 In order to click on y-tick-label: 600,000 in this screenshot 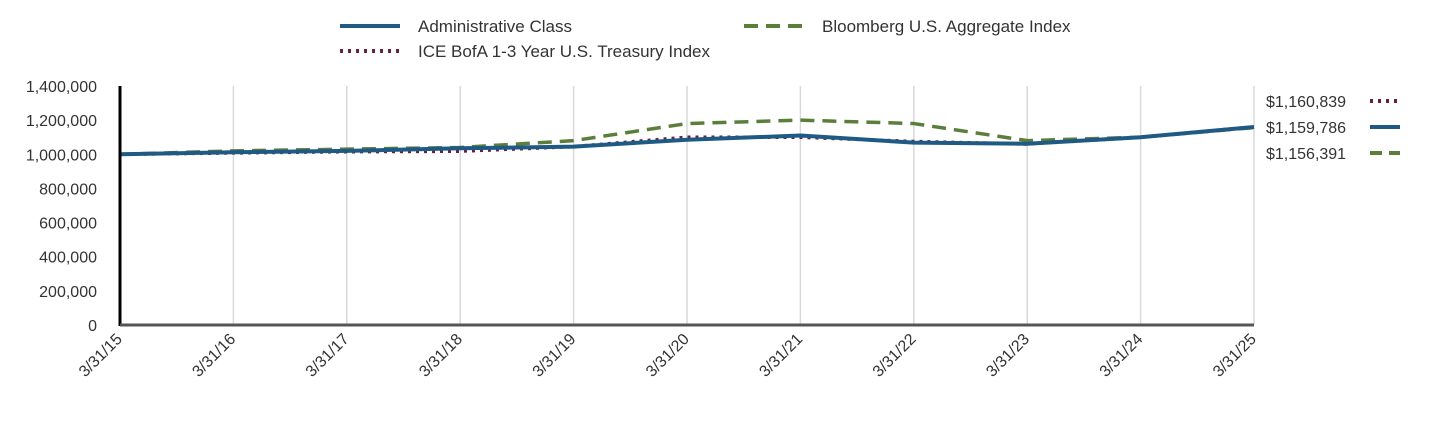, I will do `click(68, 224)`.